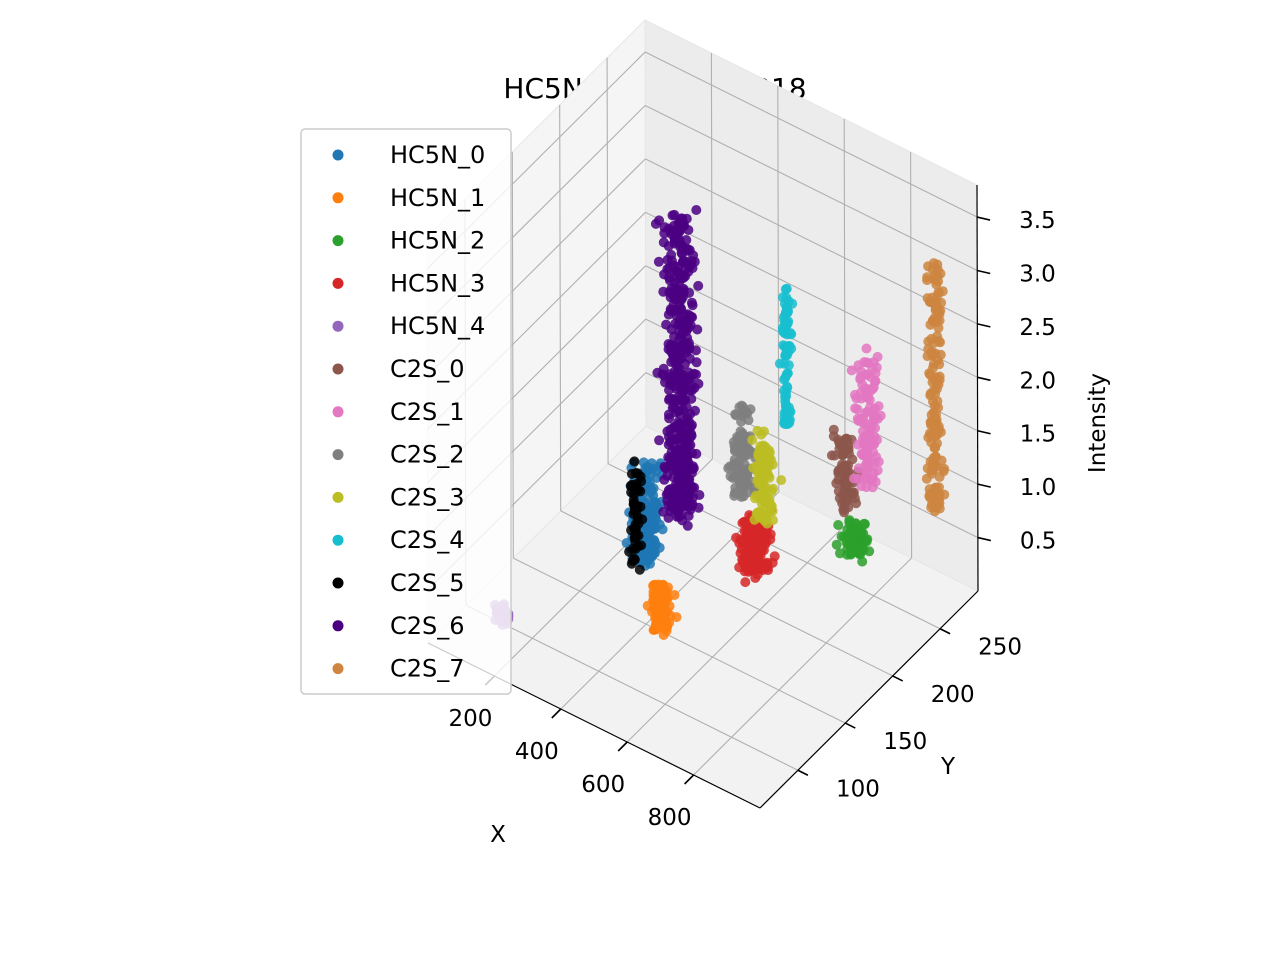  I want to click on legend-label: C2S_0, so click(427, 369).